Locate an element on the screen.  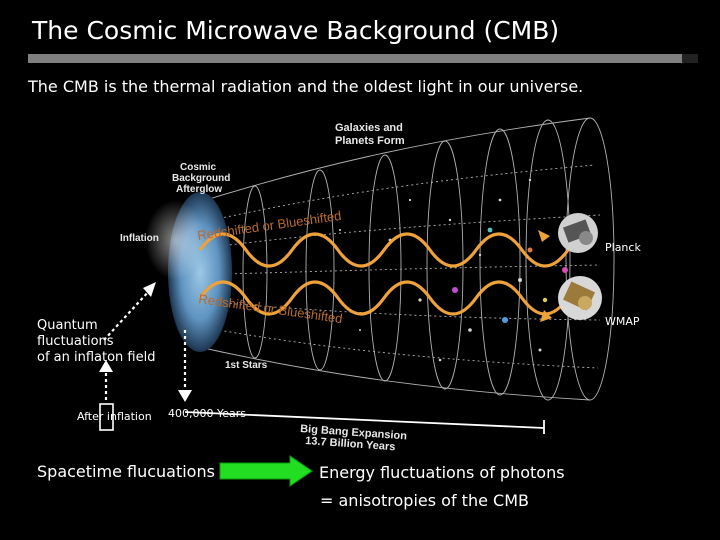
label-afterglow-3: Afterglow is located at coordinates (199, 189).